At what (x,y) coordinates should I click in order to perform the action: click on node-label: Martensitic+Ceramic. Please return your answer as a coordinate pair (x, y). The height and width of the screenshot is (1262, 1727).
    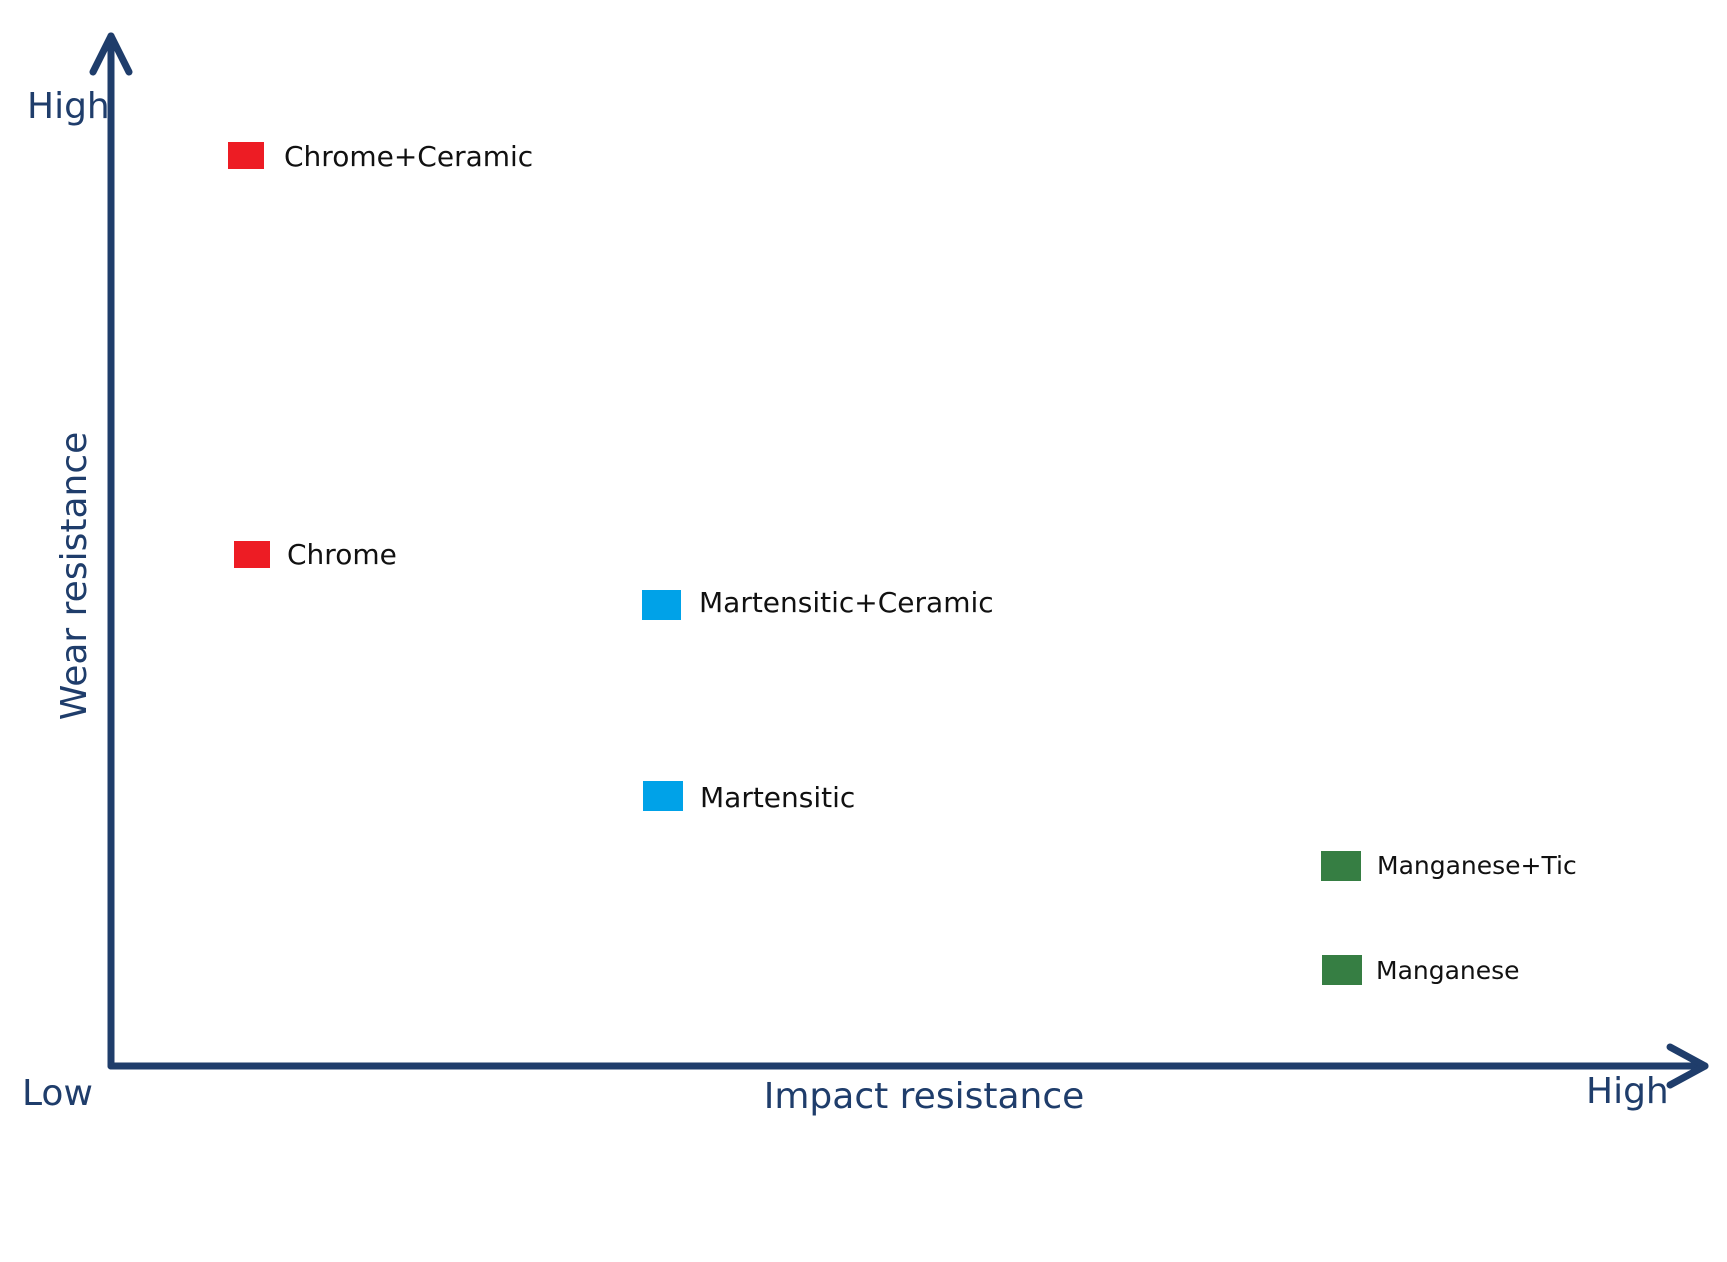
    Looking at the image, I should click on (846, 602).